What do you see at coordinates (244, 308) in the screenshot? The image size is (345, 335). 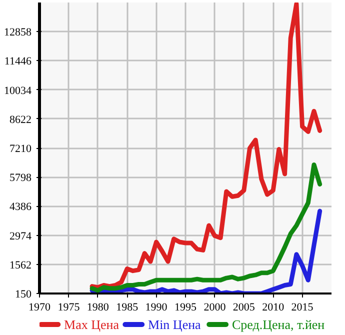 I see `x-tick-label: 2005` at bounding box center [244, 308].